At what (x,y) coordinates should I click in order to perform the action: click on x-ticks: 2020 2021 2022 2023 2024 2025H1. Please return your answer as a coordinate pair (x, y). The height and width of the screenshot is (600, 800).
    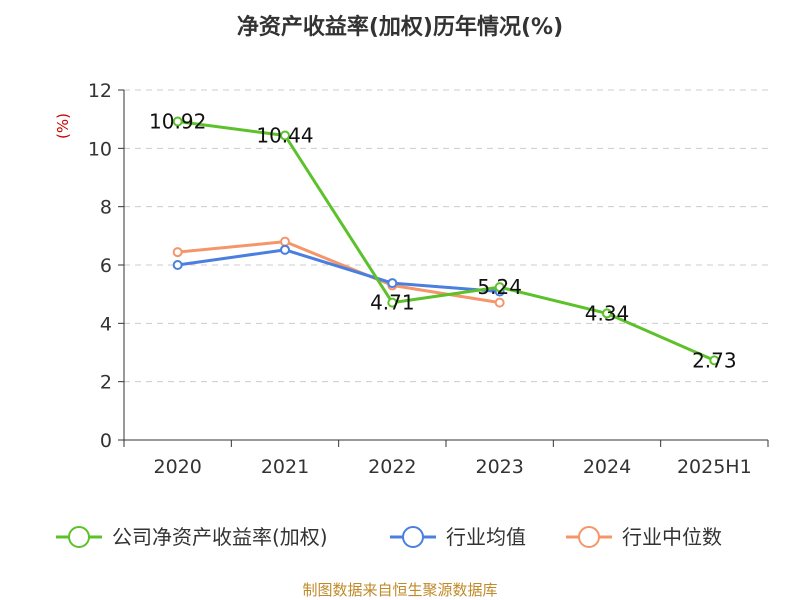
    Looking at the image, I should click on (446, 459).